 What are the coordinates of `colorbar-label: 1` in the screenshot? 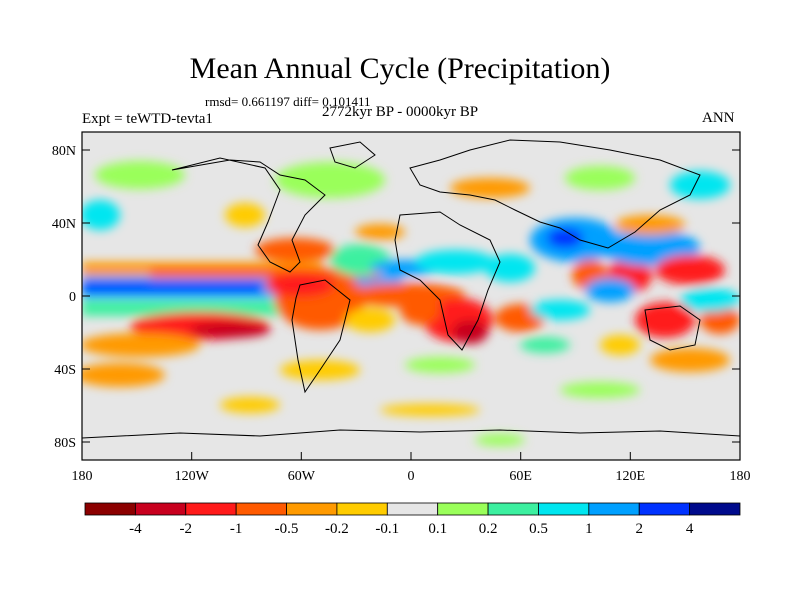 It's located at (589, 529).